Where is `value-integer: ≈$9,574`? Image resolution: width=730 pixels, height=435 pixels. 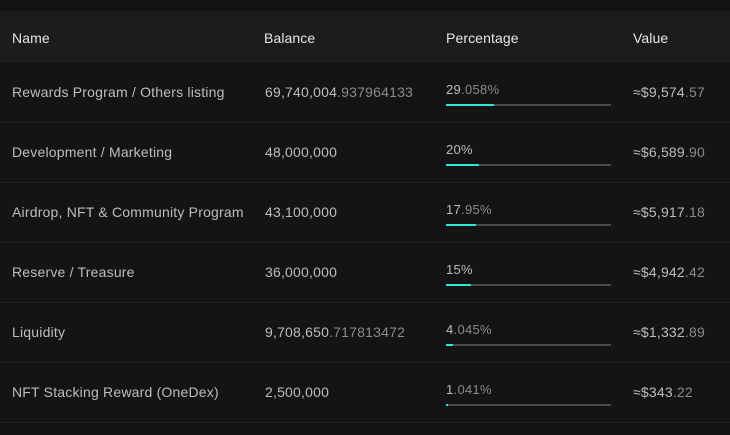
value-integer: ≈$9,574 is located at coordinates (659, 92).